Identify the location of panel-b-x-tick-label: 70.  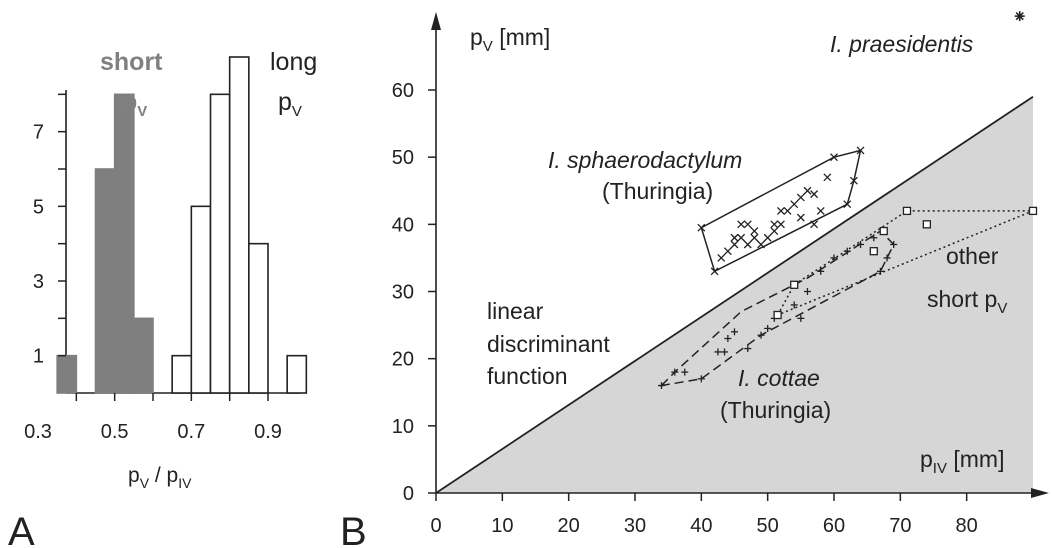
(900, 526).